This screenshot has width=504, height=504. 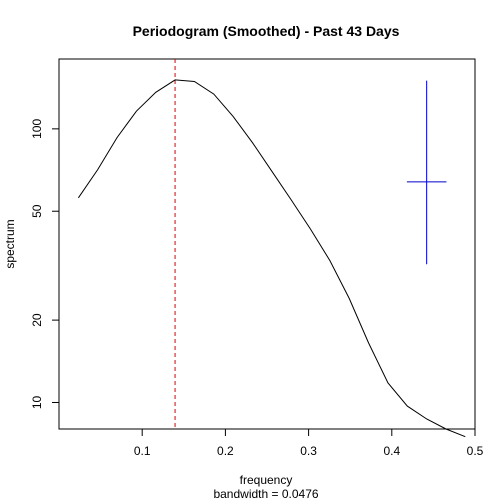 What do you see at coordinates (37, 211) in the screenshot?
I see `y-tick-label: 50` at bounding box center [37, 211].